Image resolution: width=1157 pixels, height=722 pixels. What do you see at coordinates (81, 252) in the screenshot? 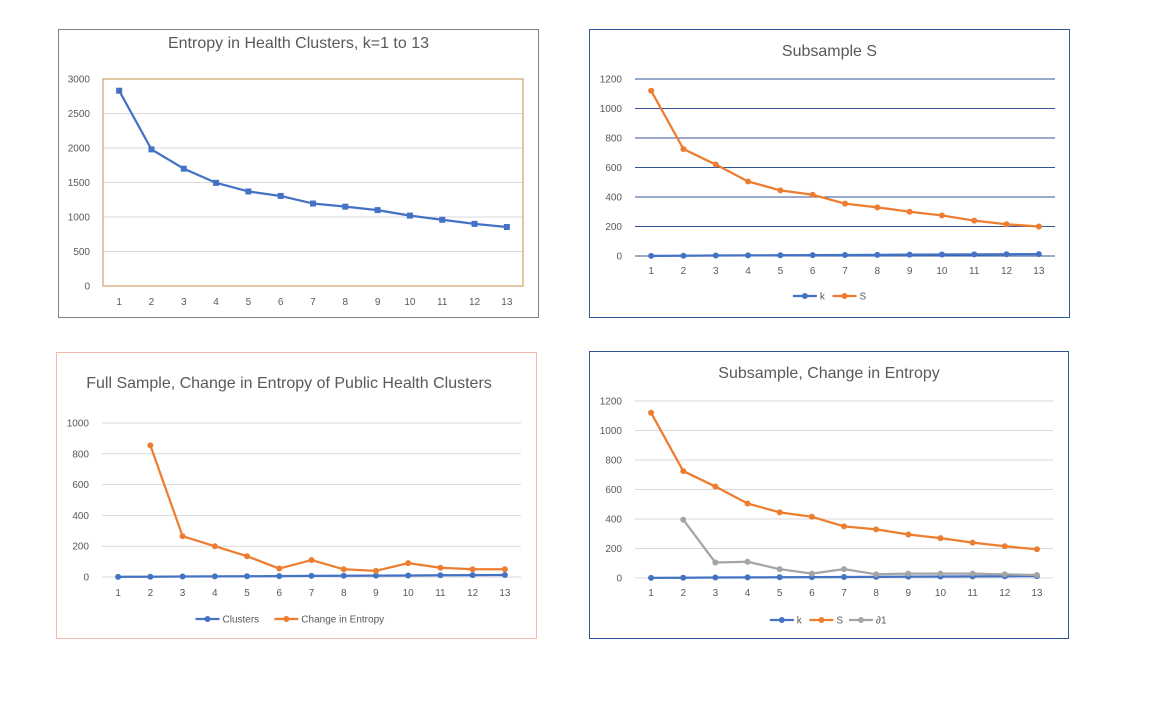
I see `y-tick-label: 500` at bounding box center [81, 252].